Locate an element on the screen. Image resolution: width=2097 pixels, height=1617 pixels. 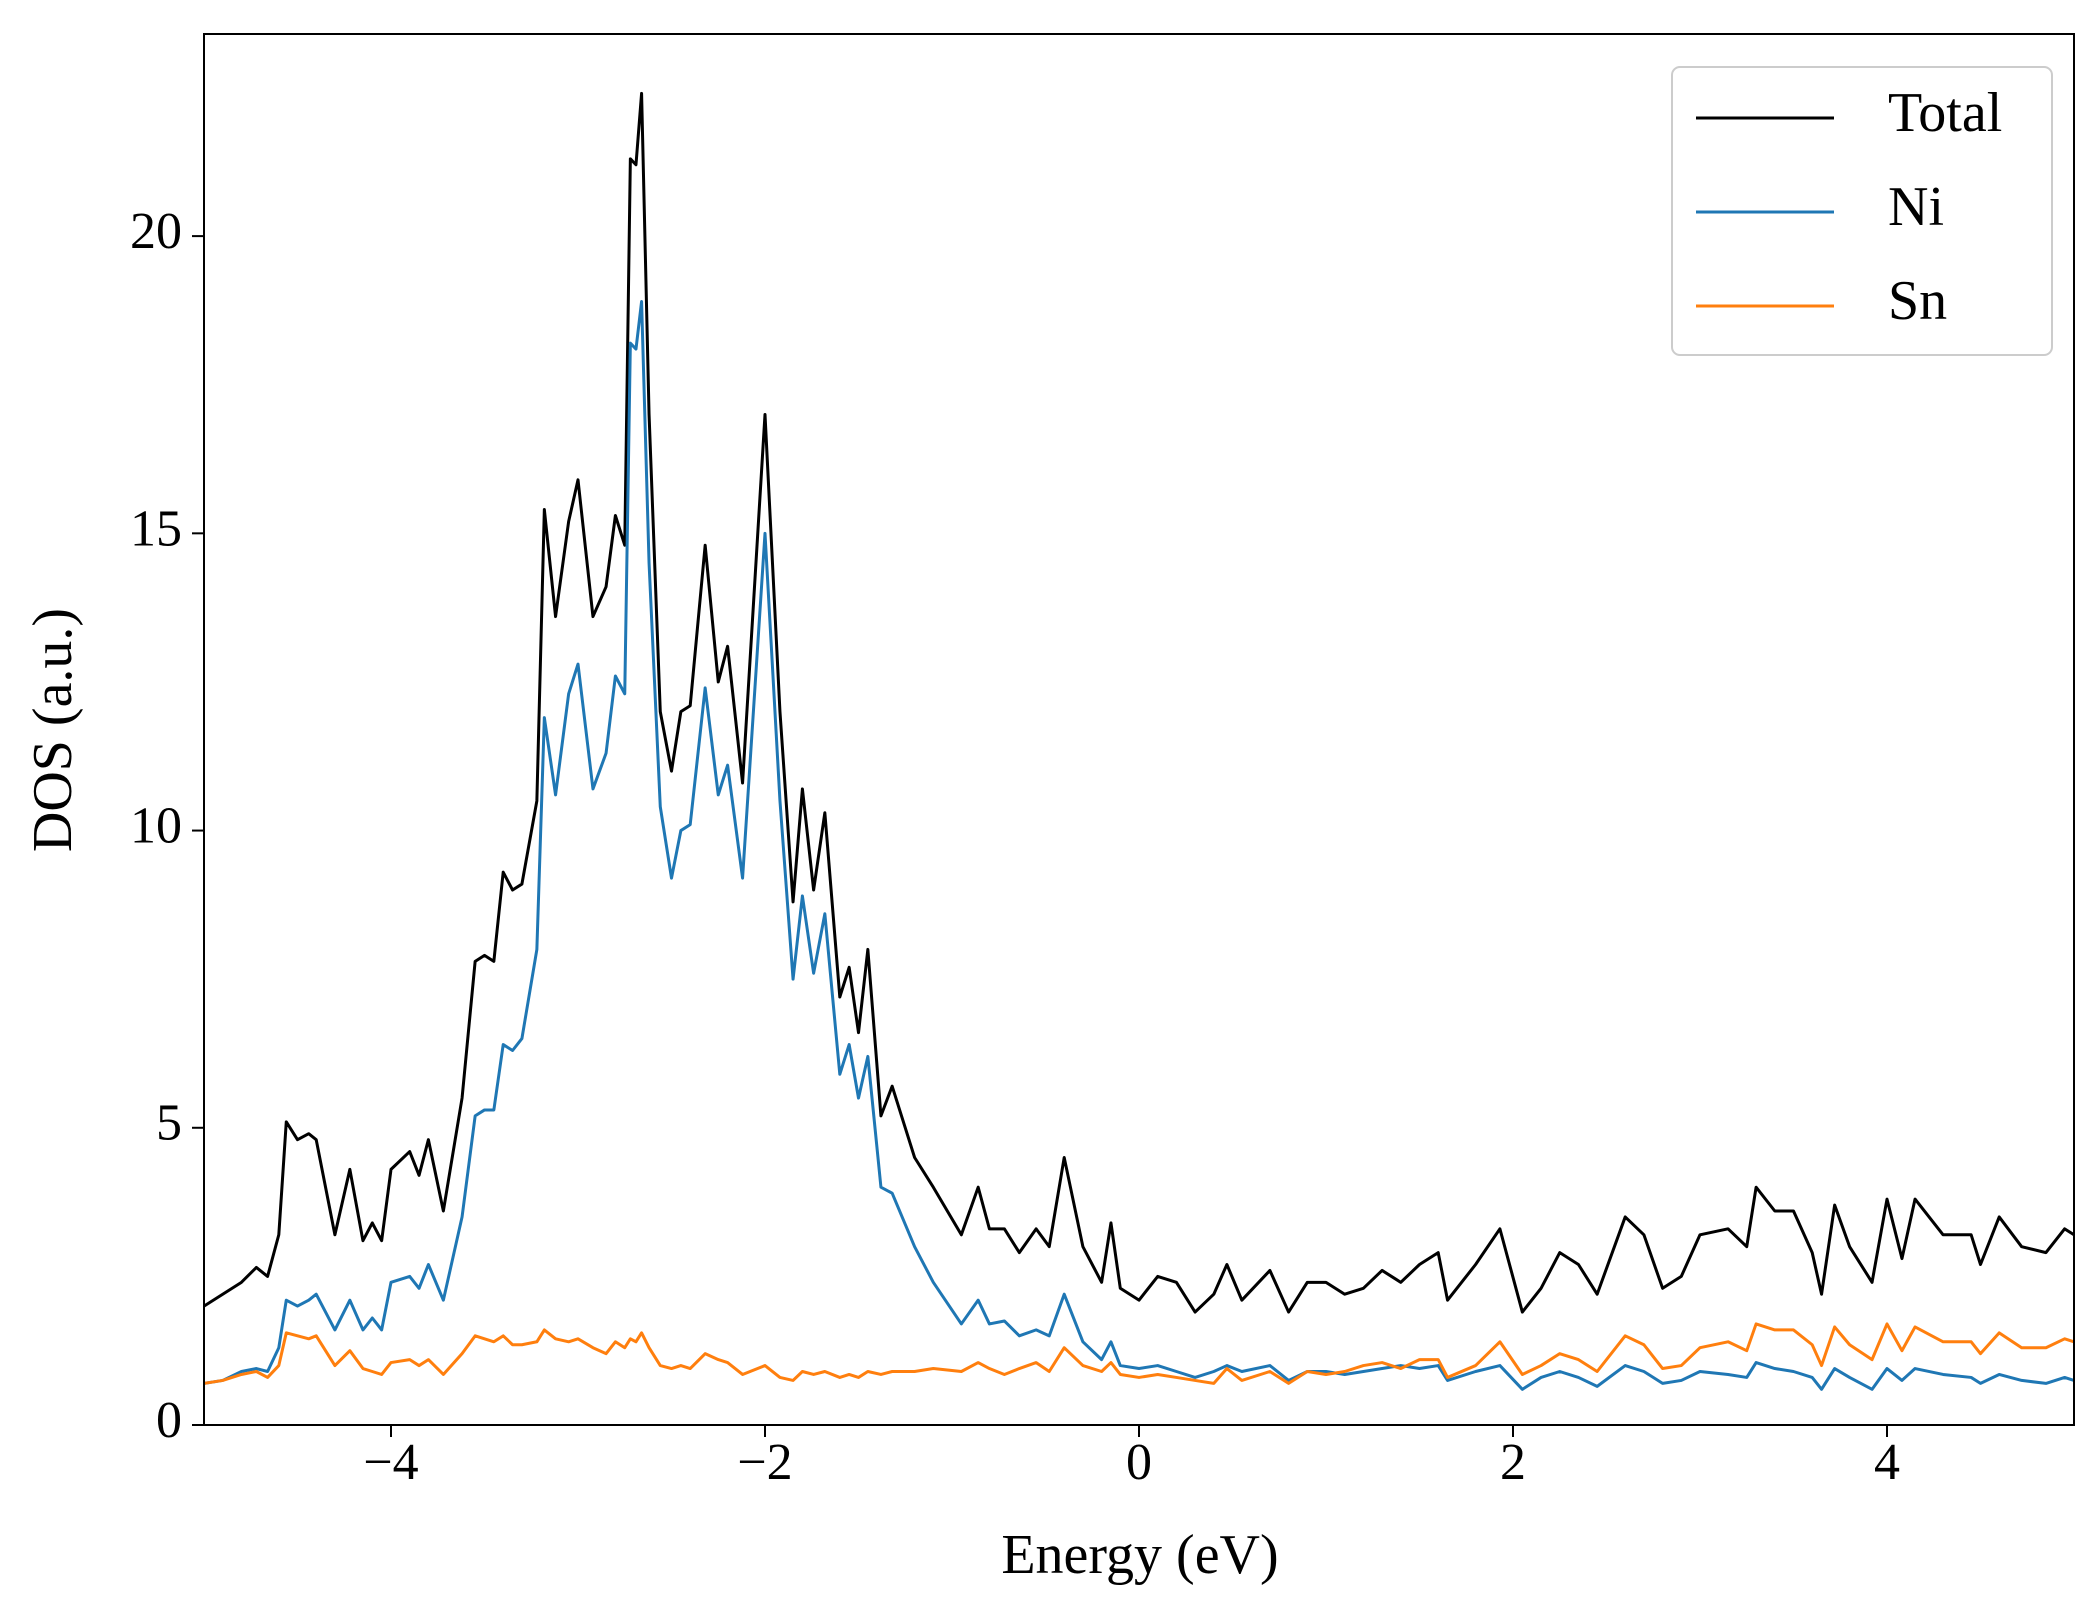
y-tick-label: 0 is located at coordinates (169, 1420).